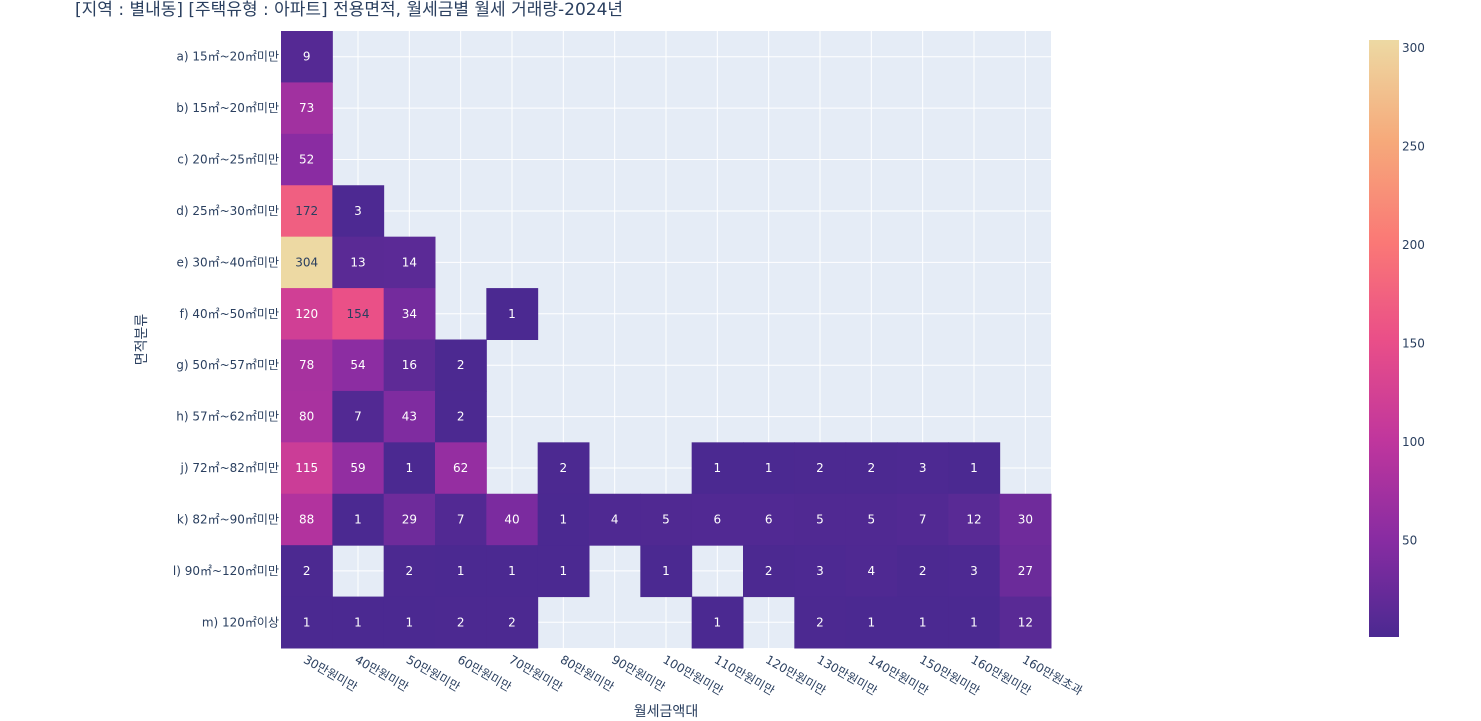 The image size is (1481, 721). What do you see at coordinates (460, 468) in the screenshot?
I see `cell-value-label: 62` at bounding box center [460, 468].